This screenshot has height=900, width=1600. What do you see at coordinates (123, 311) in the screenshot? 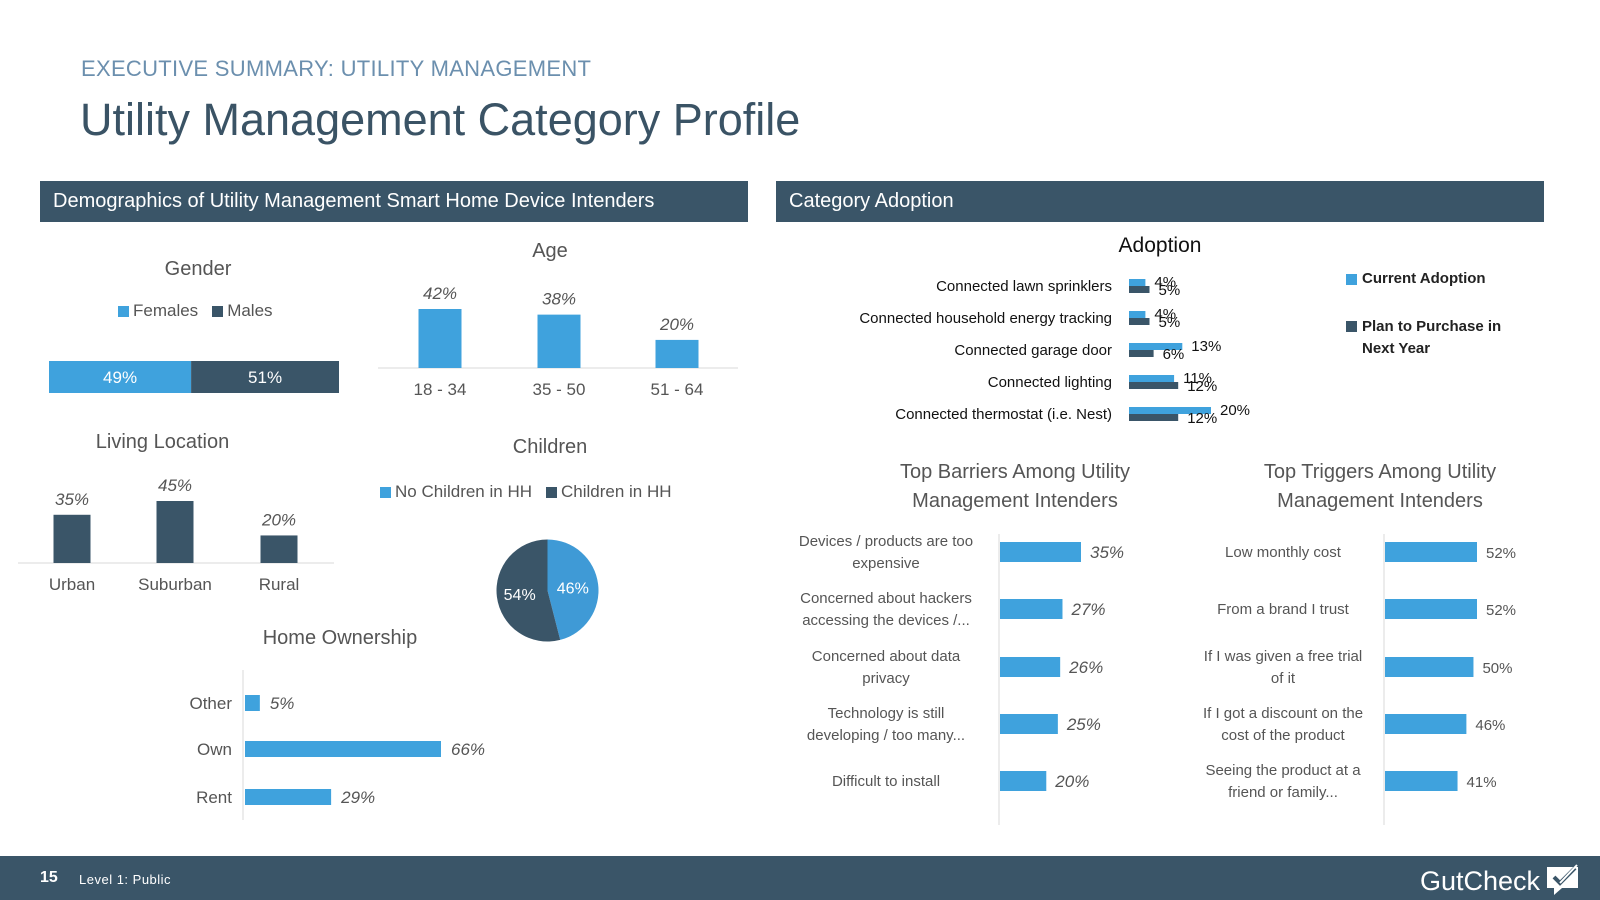
I see `females-swatch` at bounding box center [123, 311].